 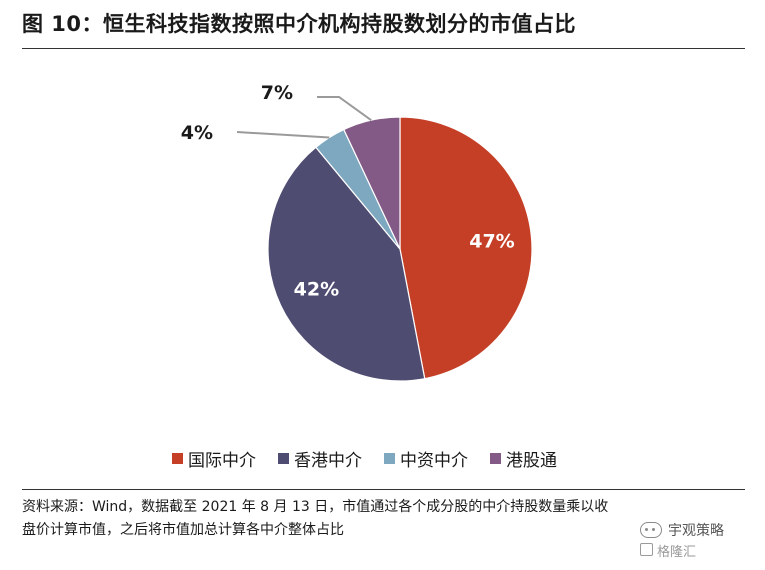 What do you see at coordinates (197, 133) in the screenshot?
I see `pie-label-2: 4%` at bounding box center [197, 133].